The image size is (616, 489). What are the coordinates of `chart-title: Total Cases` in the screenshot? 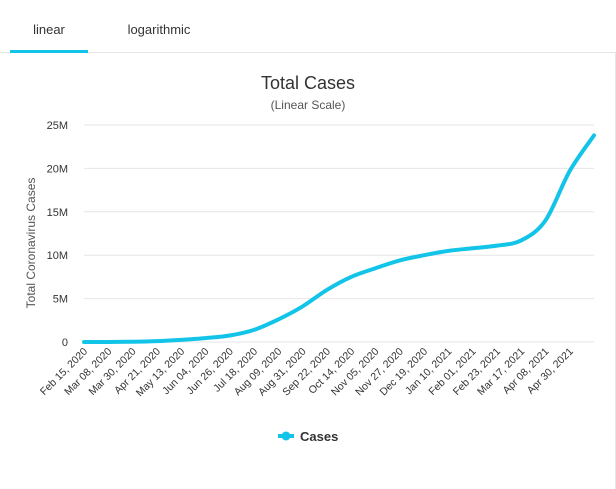 It's located at (308, 83).